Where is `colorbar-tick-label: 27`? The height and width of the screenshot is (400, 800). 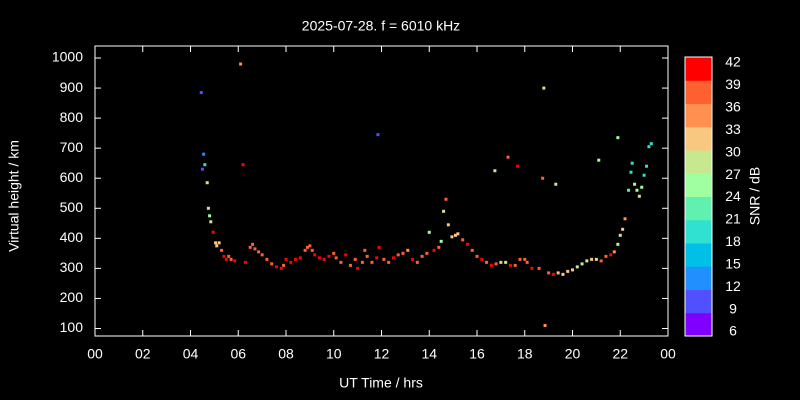
colorbar-tick-label: 27 is located at coordinates (733, 174).